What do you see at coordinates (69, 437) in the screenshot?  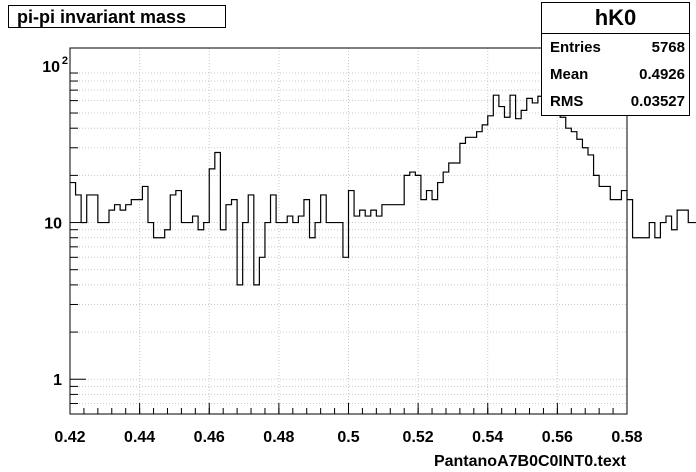 I see `x-tick-label: 0.42` at bounding box center [69, 437].